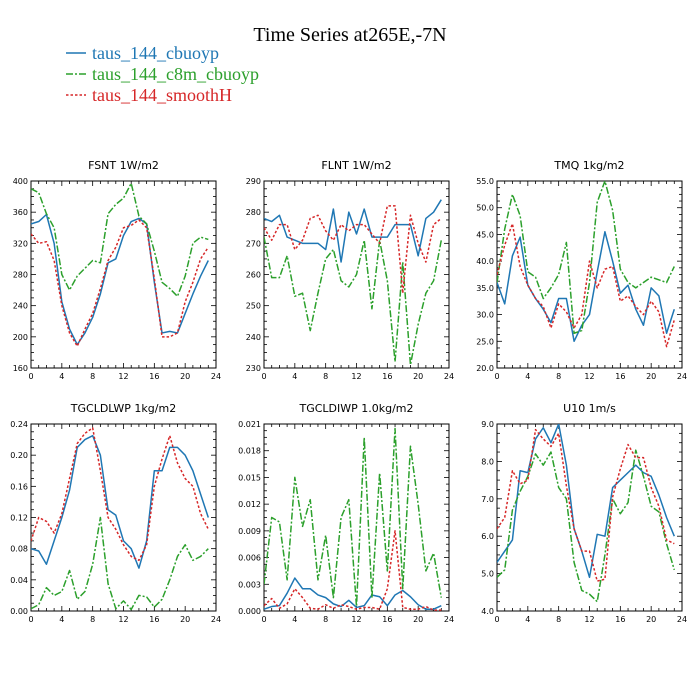 The image size is (700, 700). Describe the element at coordinates (485, 368) in the screenshot. I see `y-tick-label: 20.0` at that location.